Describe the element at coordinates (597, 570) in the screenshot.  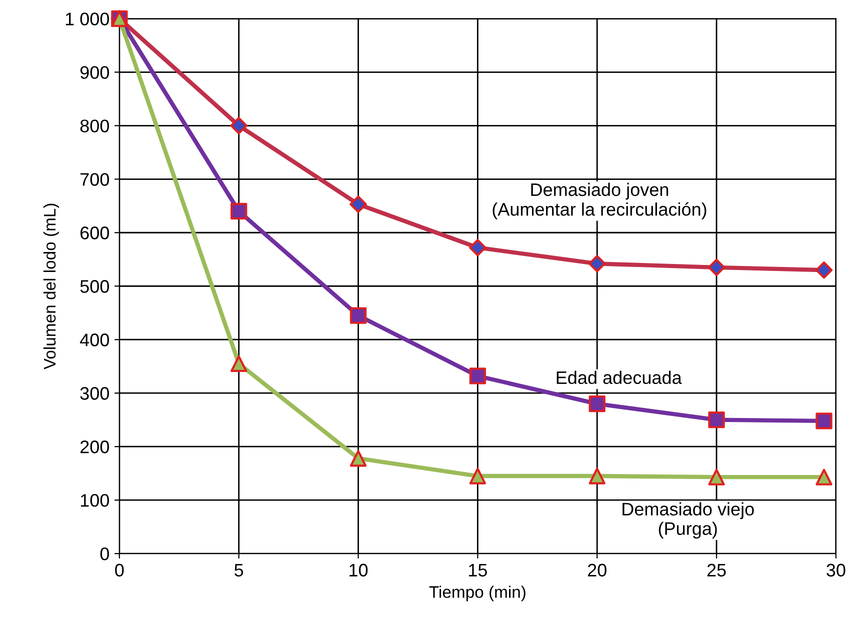
I see `x-tick-label: 20` at that location.